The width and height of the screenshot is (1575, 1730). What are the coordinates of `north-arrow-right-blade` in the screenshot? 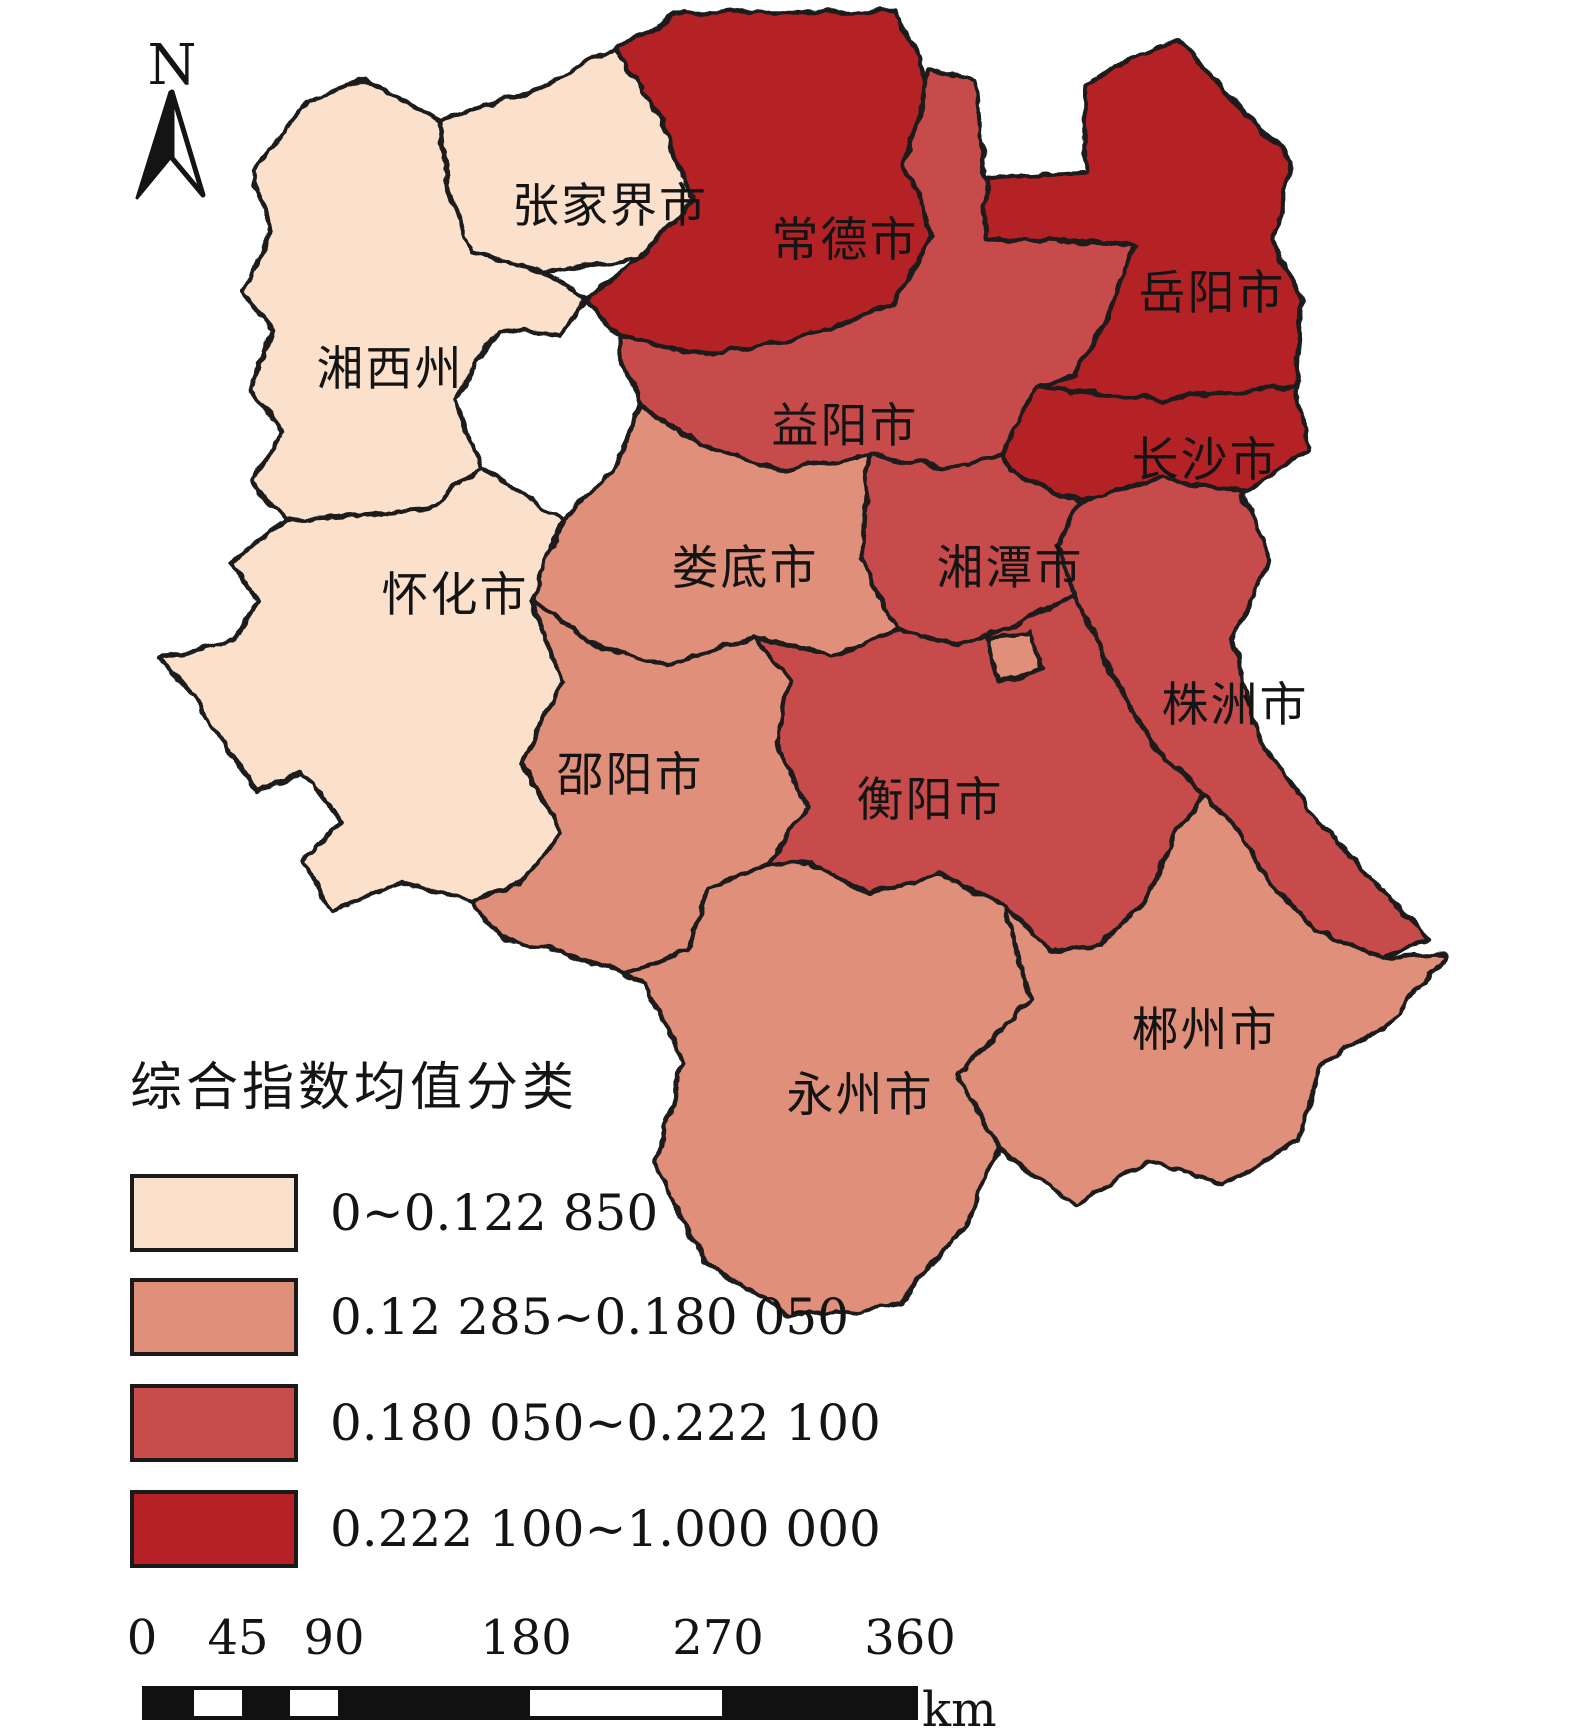 It's located at (187, 143).